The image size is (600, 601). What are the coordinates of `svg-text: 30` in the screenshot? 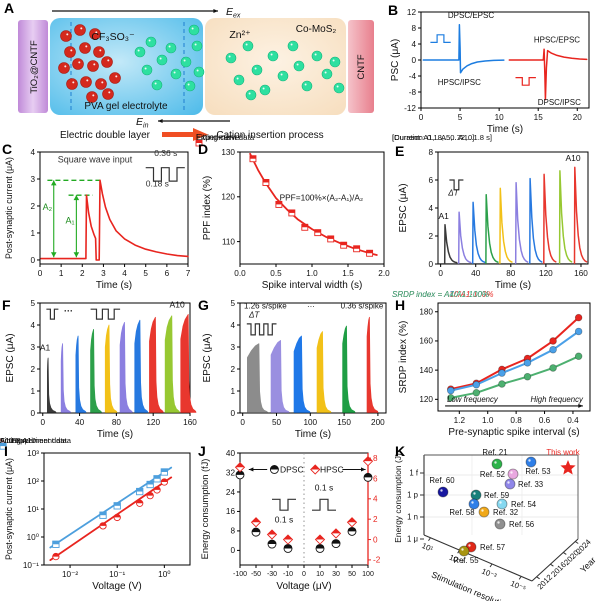 It's located at (336, 574).